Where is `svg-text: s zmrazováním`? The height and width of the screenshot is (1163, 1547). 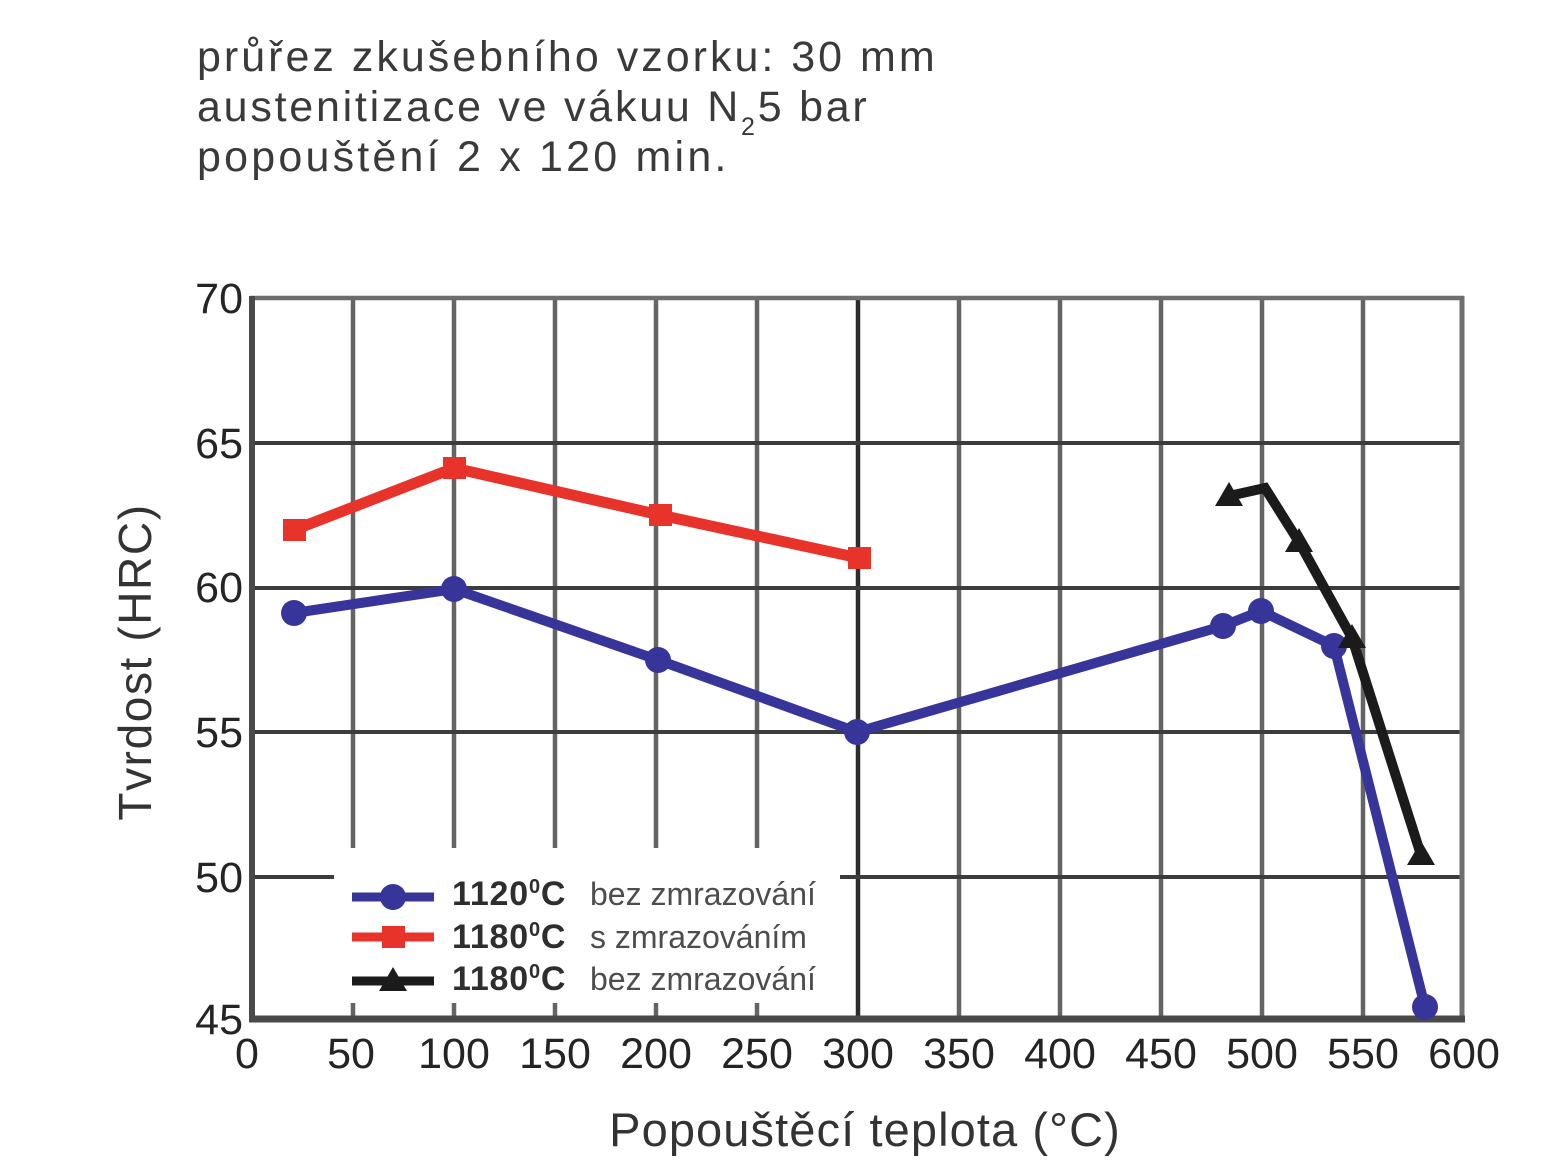
svg-text: s zmrazováním is located at coordinates (698, 937).